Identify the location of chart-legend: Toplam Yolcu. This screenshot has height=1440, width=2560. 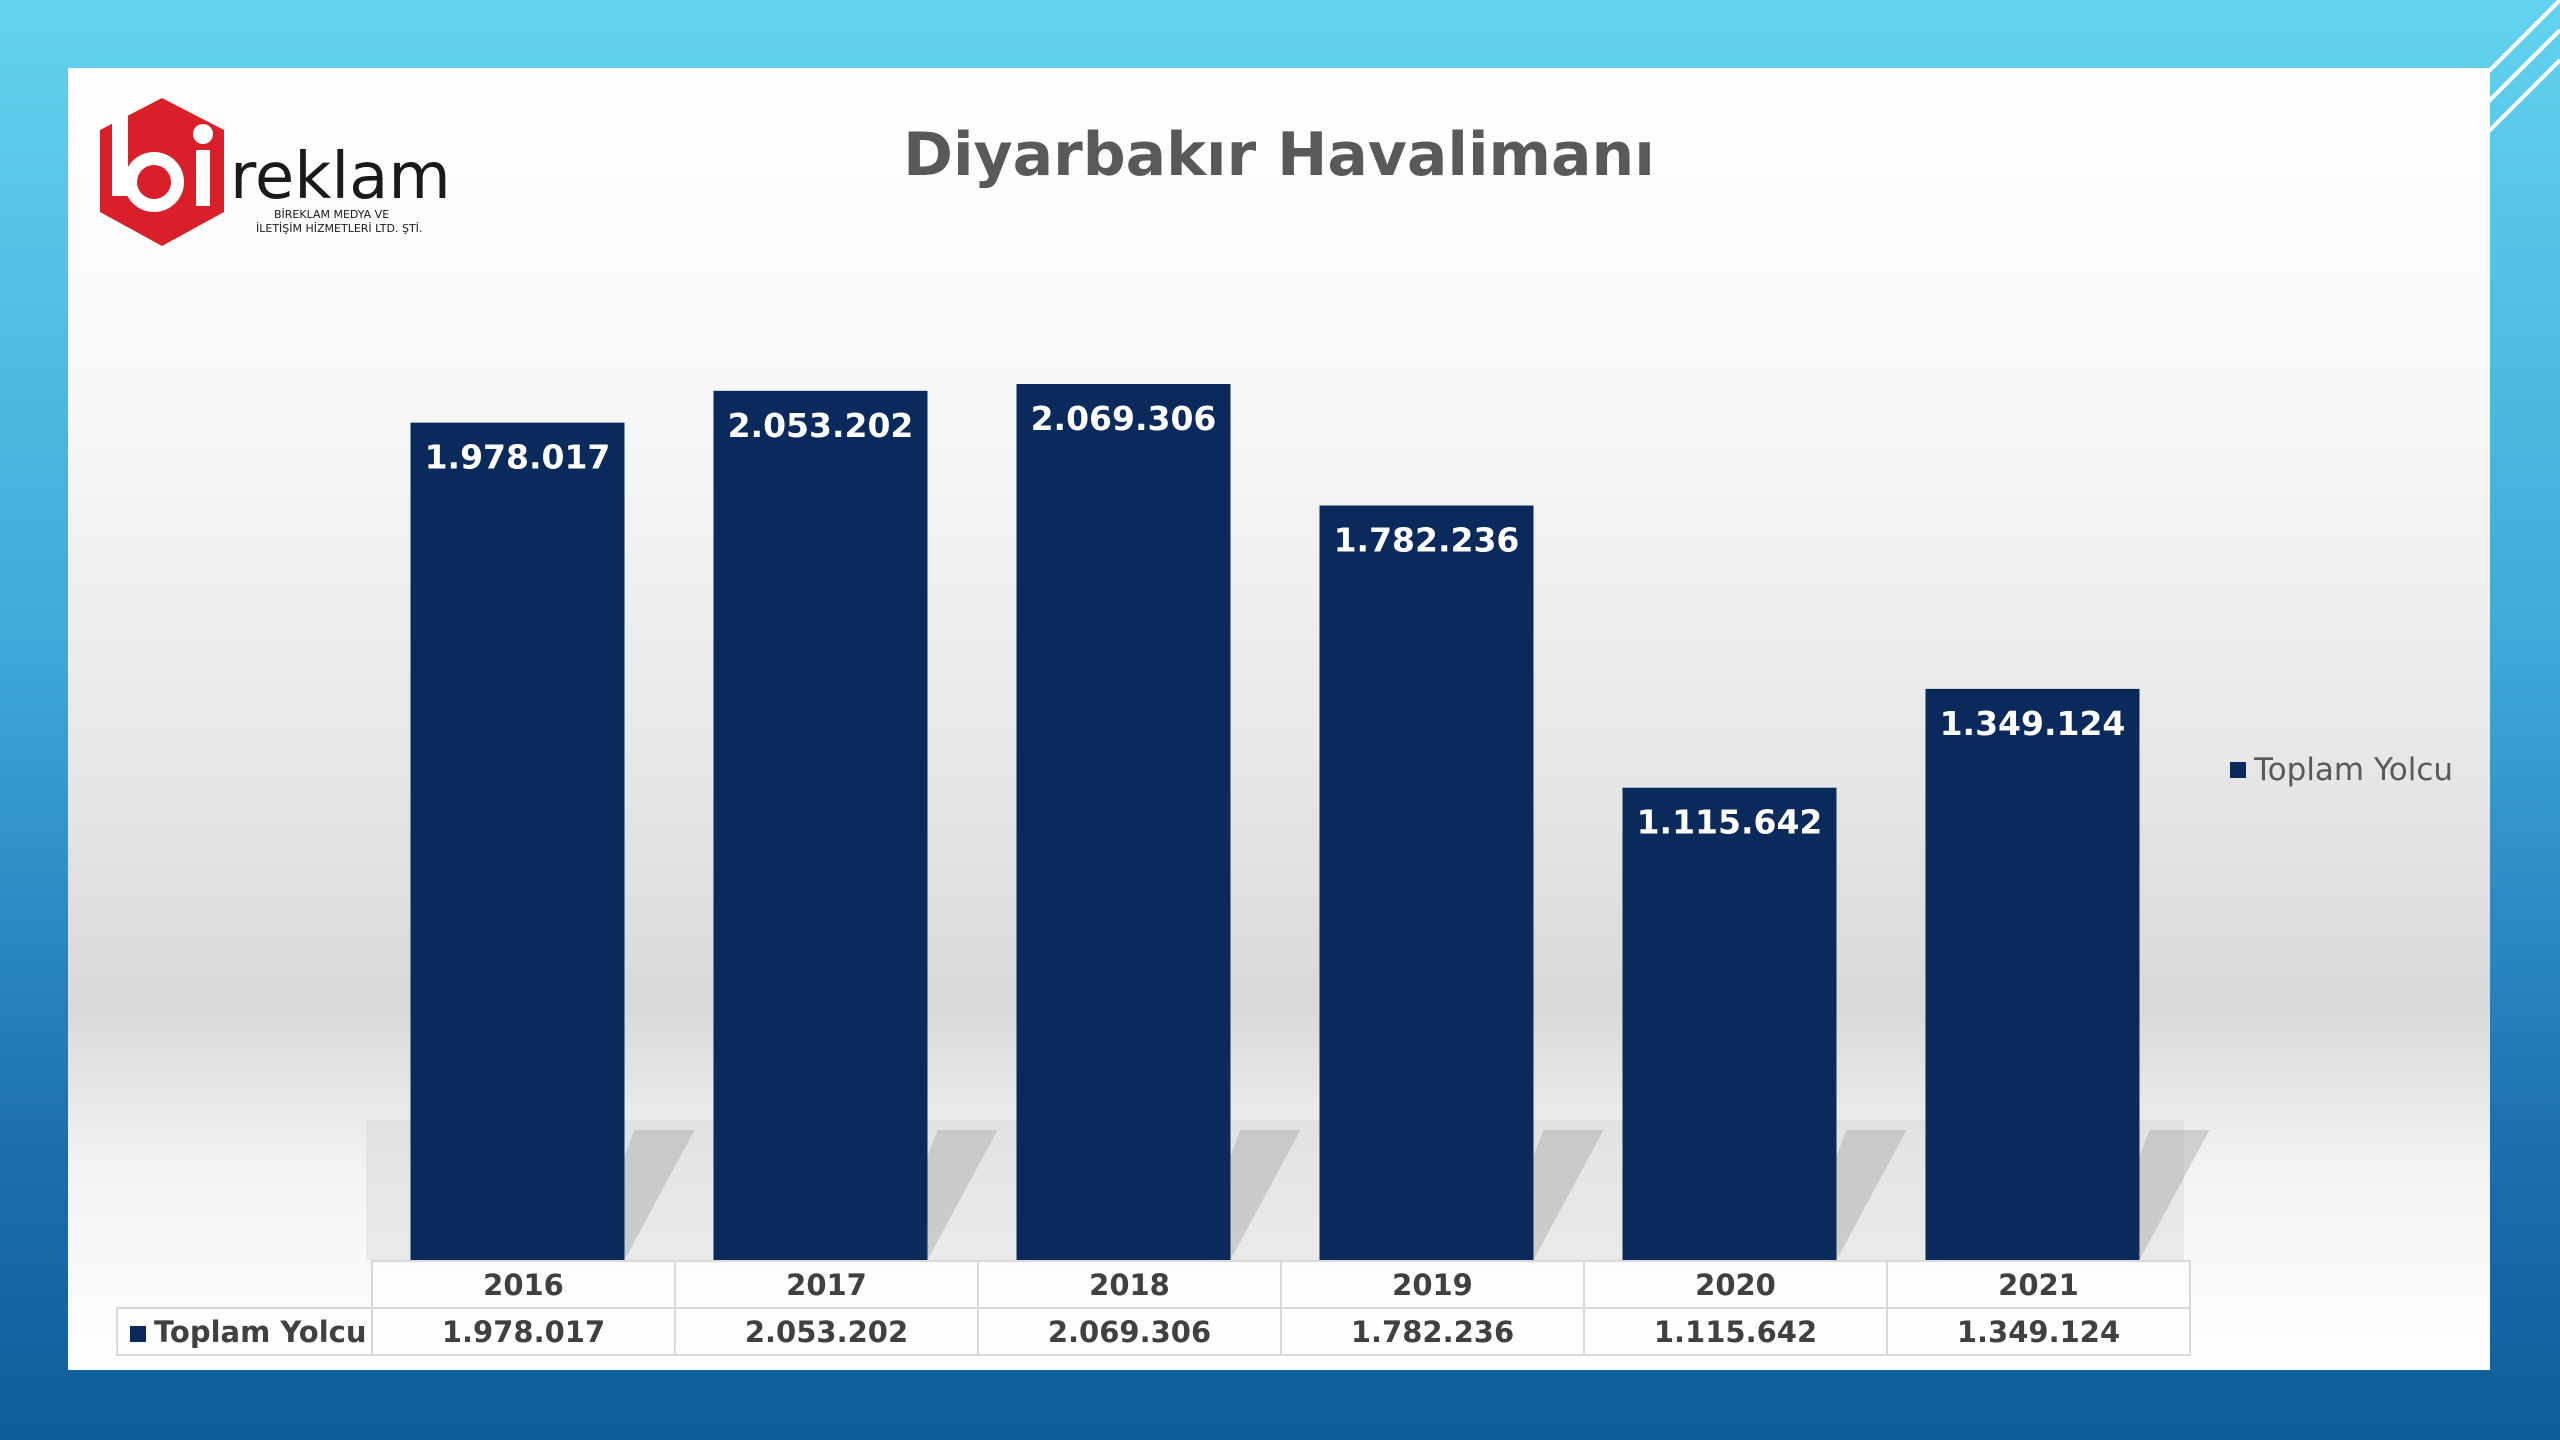
(2341, 770).